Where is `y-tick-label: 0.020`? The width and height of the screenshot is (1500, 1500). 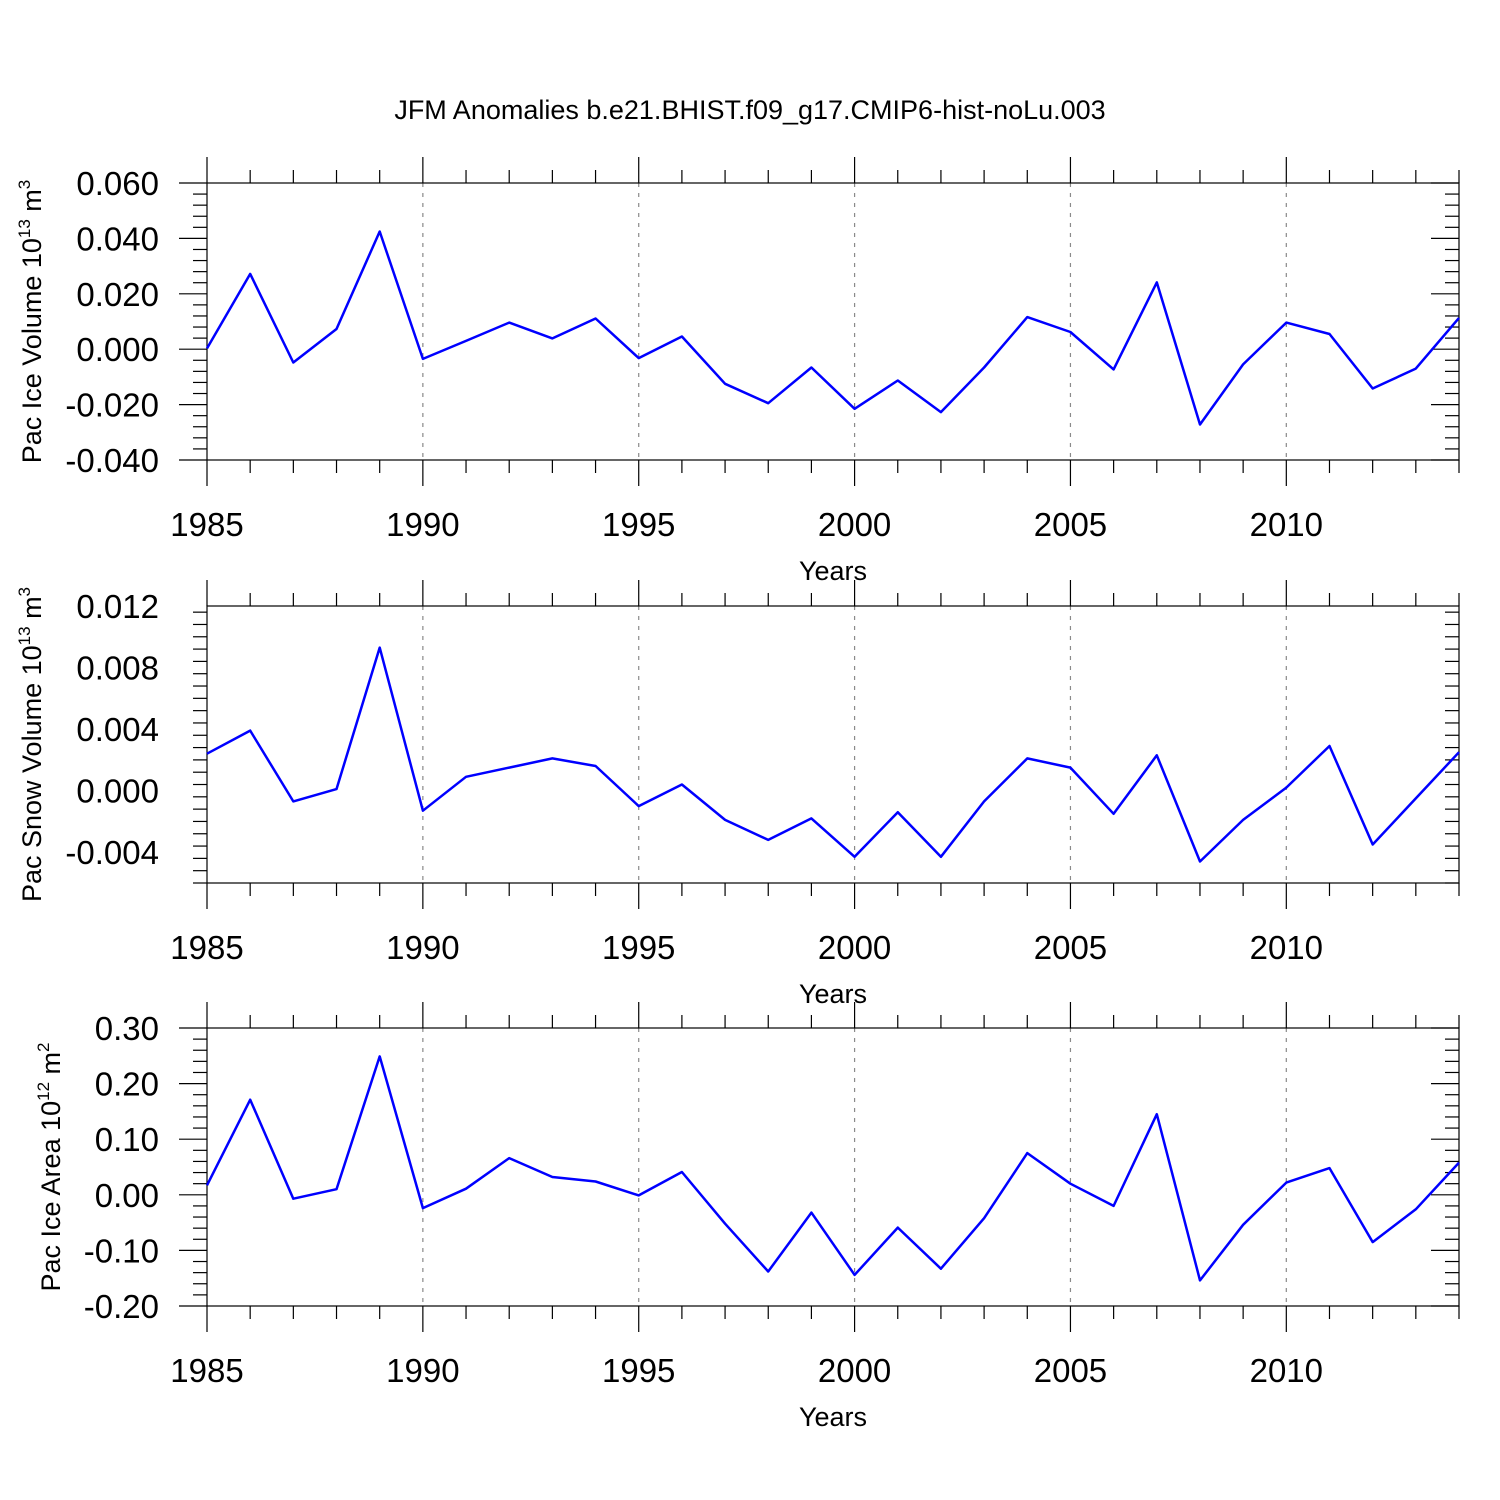 y-tick-label: 0.020 is located at coordinates (117, 294).